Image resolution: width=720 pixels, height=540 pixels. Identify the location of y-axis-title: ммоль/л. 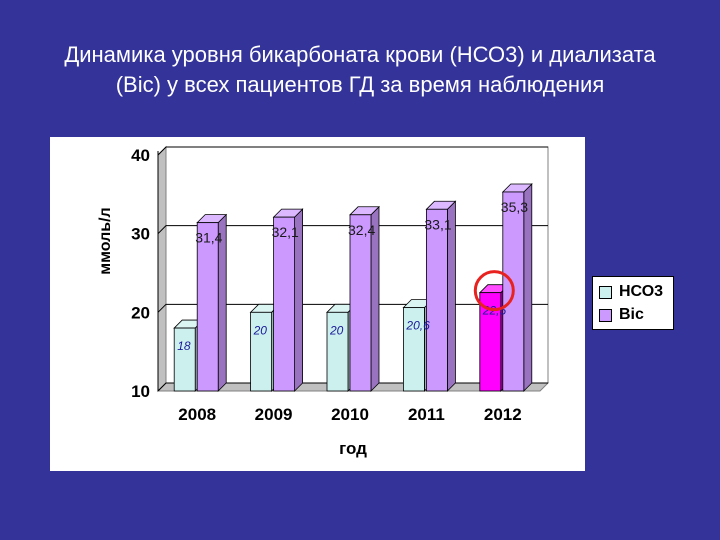
(105, 240).